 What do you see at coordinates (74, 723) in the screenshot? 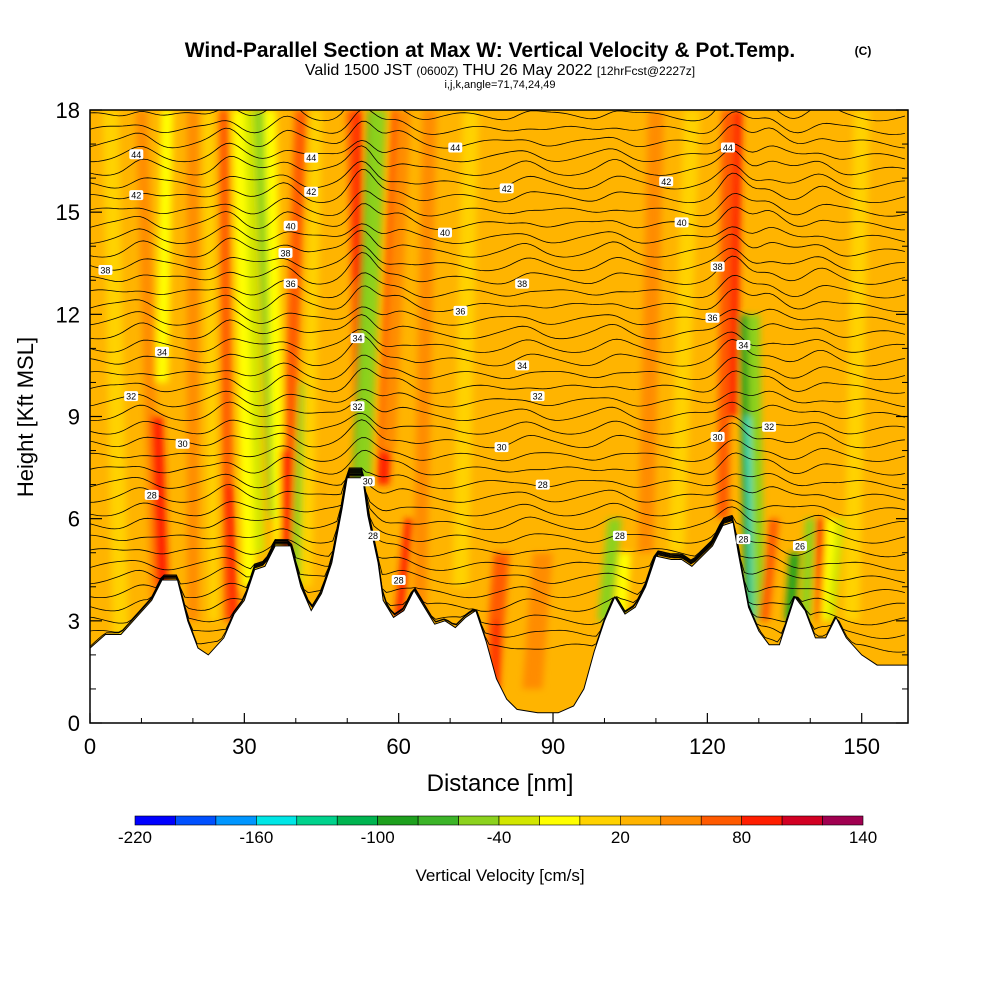
I see `y-tick-label: 0` at bounding box center [74, 723].